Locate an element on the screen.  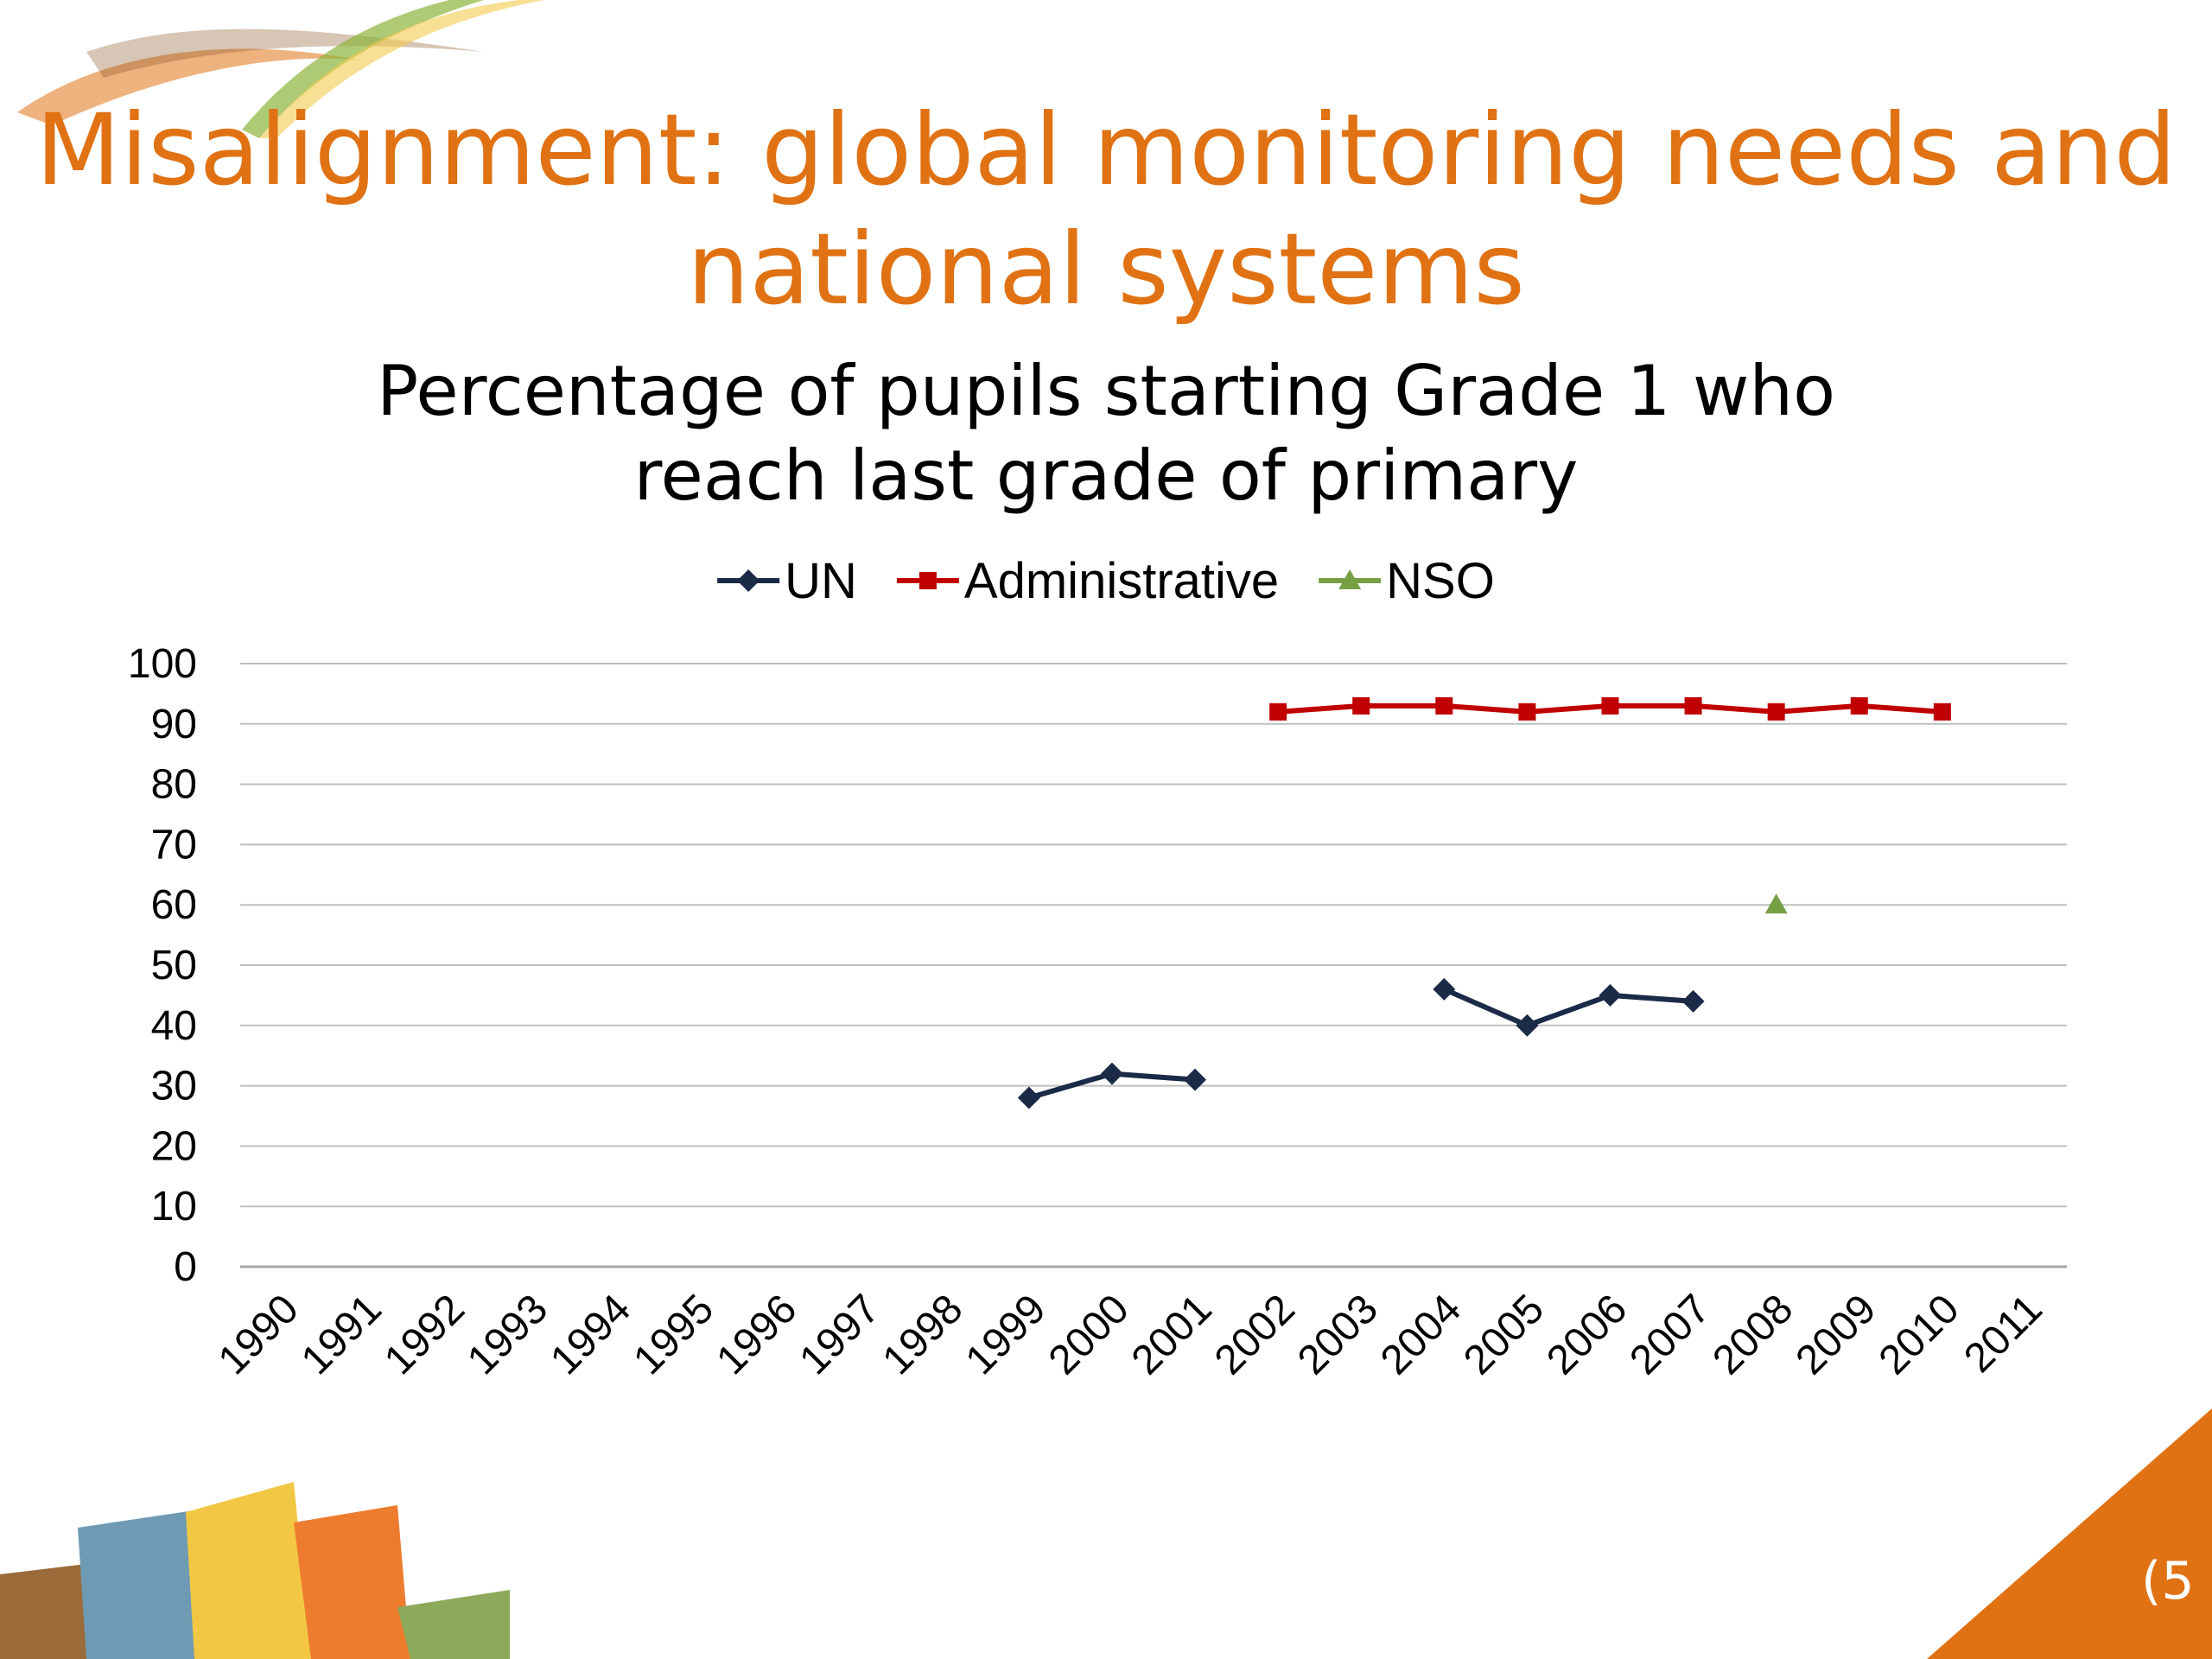
series-un is located at coordinates (1361, 1043).